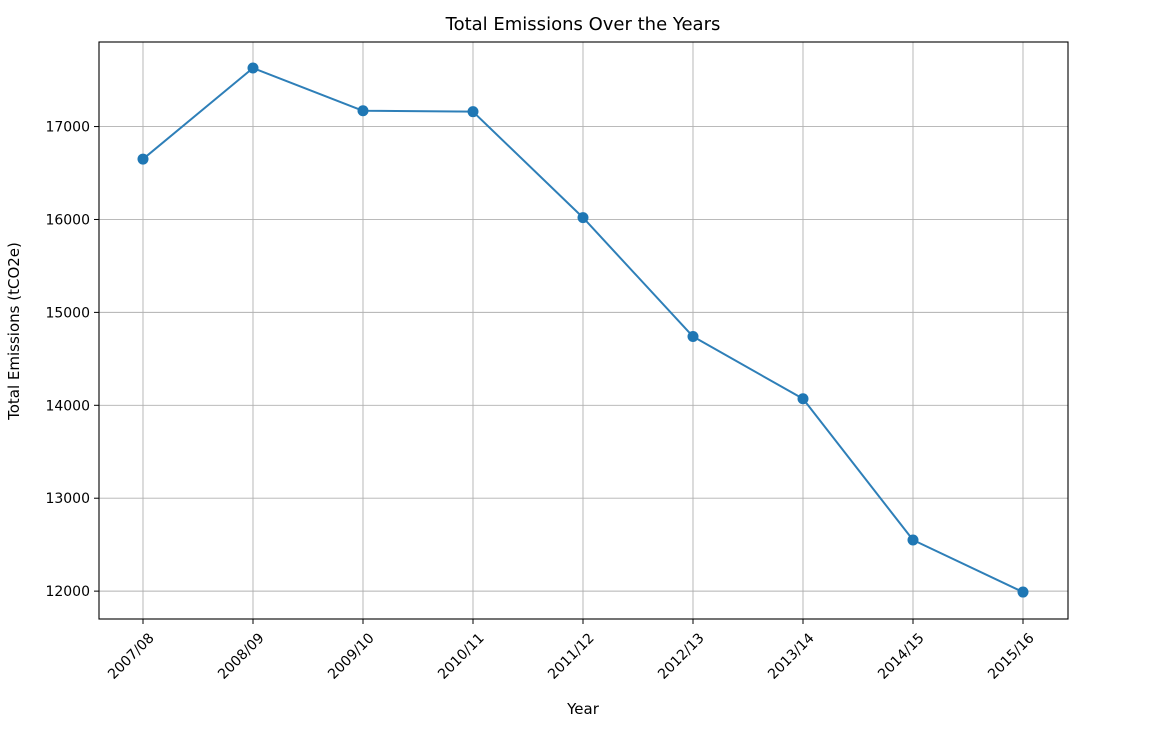 The width and height of the screenshot is (1163, 732). Describe the element at coordinates (72, 360) in the screenshot. I see `y-axis: 12000 13000 14000 15000 16000 17000` at that location.